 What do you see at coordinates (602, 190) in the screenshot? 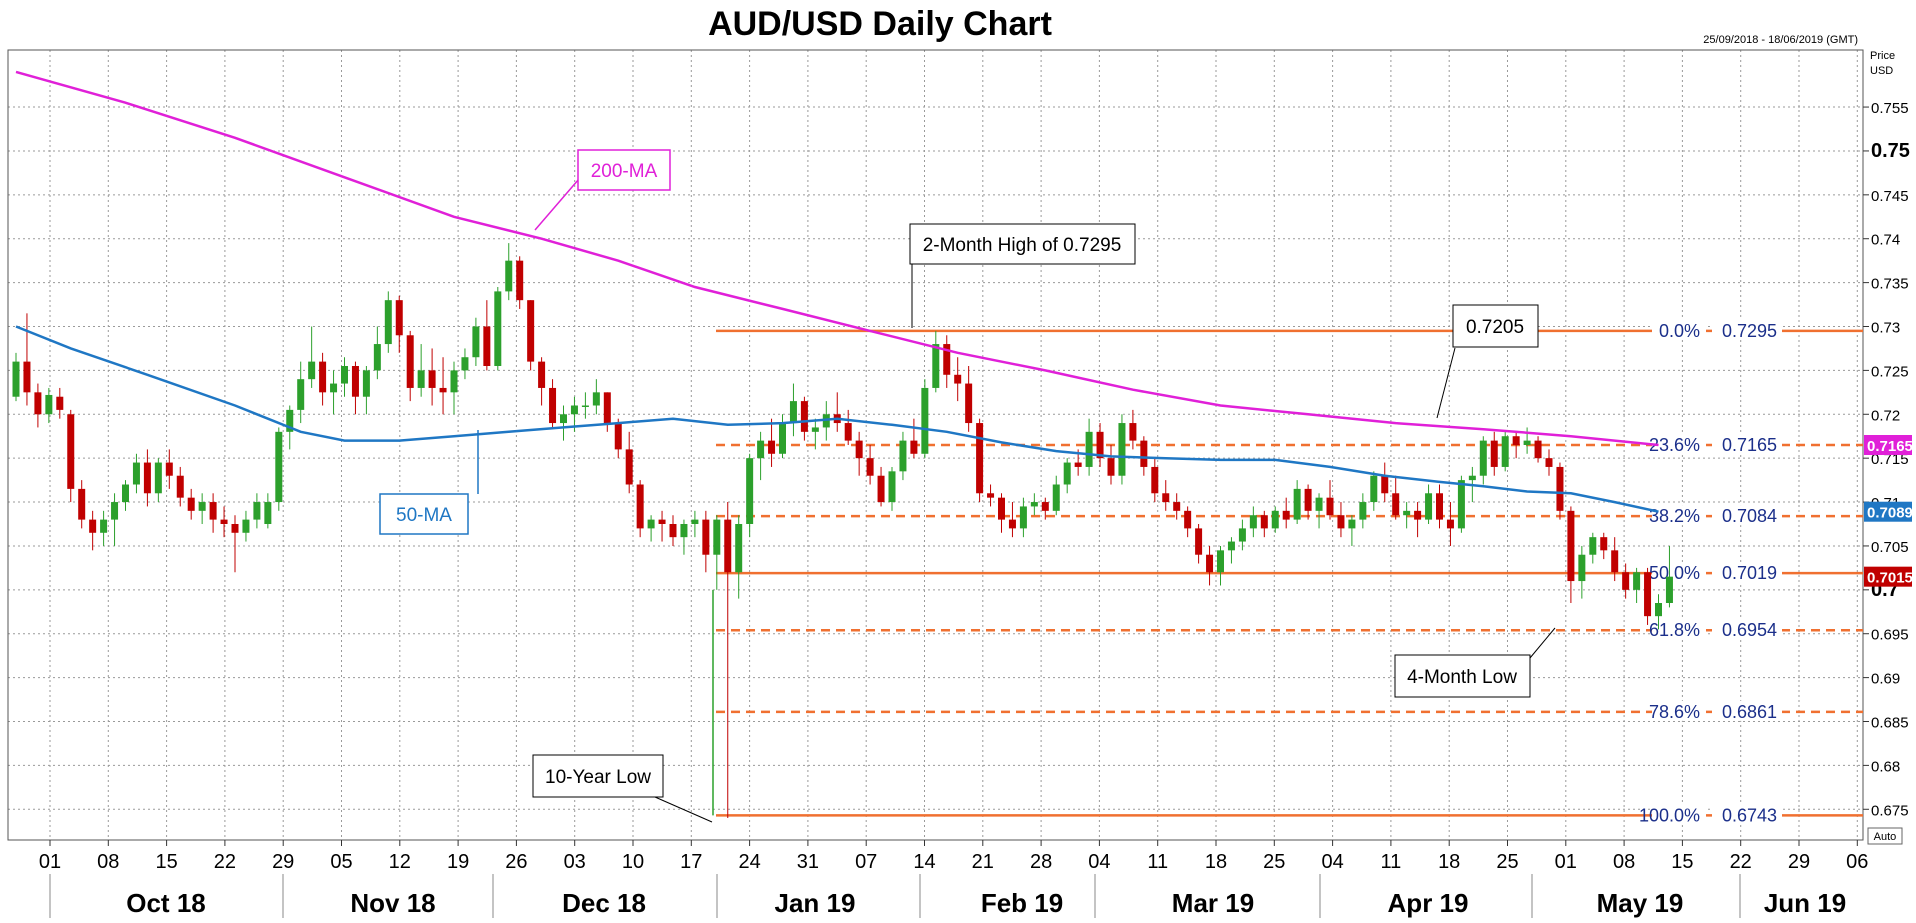
I see `callout-200ma: 200-MA` at bounding box center [602, 190].